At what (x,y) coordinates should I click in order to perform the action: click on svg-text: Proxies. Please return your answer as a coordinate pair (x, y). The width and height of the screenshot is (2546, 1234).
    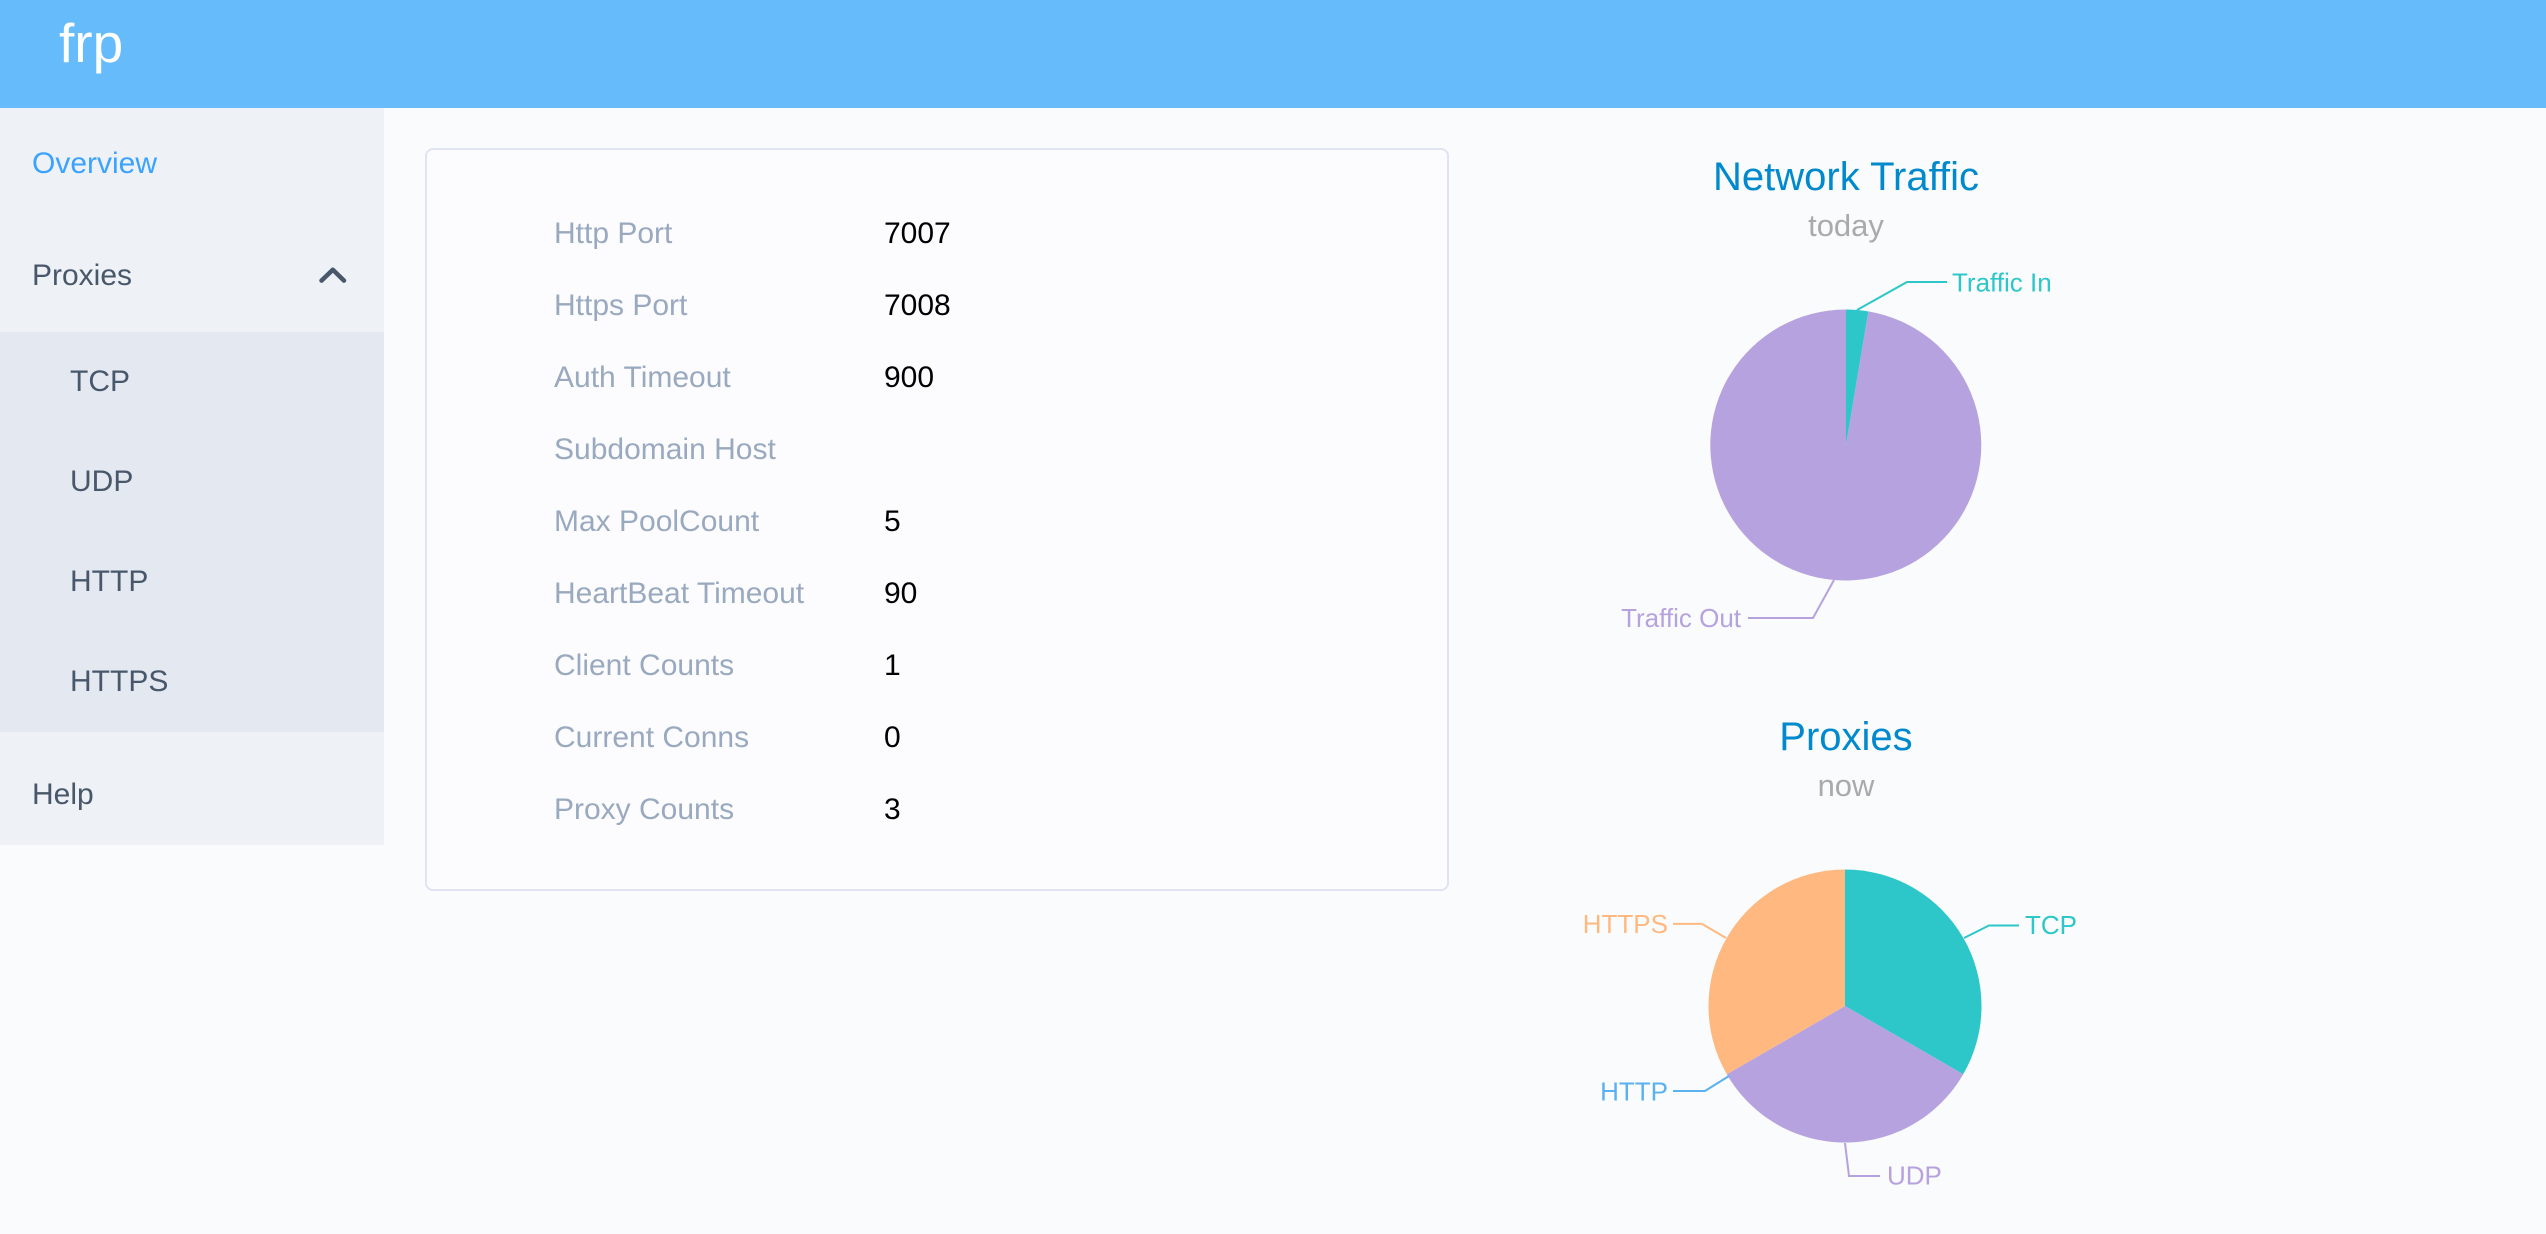
    Looking at the image, I should click on (1845, 737).